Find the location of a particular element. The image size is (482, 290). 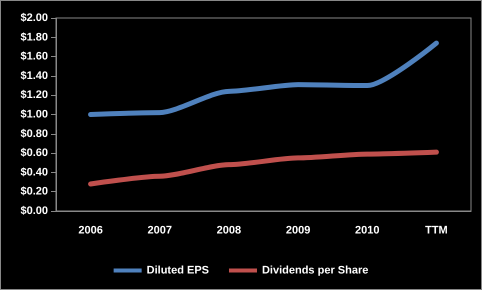

y-tick-label: $2.00 is located at coordinates (34, 18).